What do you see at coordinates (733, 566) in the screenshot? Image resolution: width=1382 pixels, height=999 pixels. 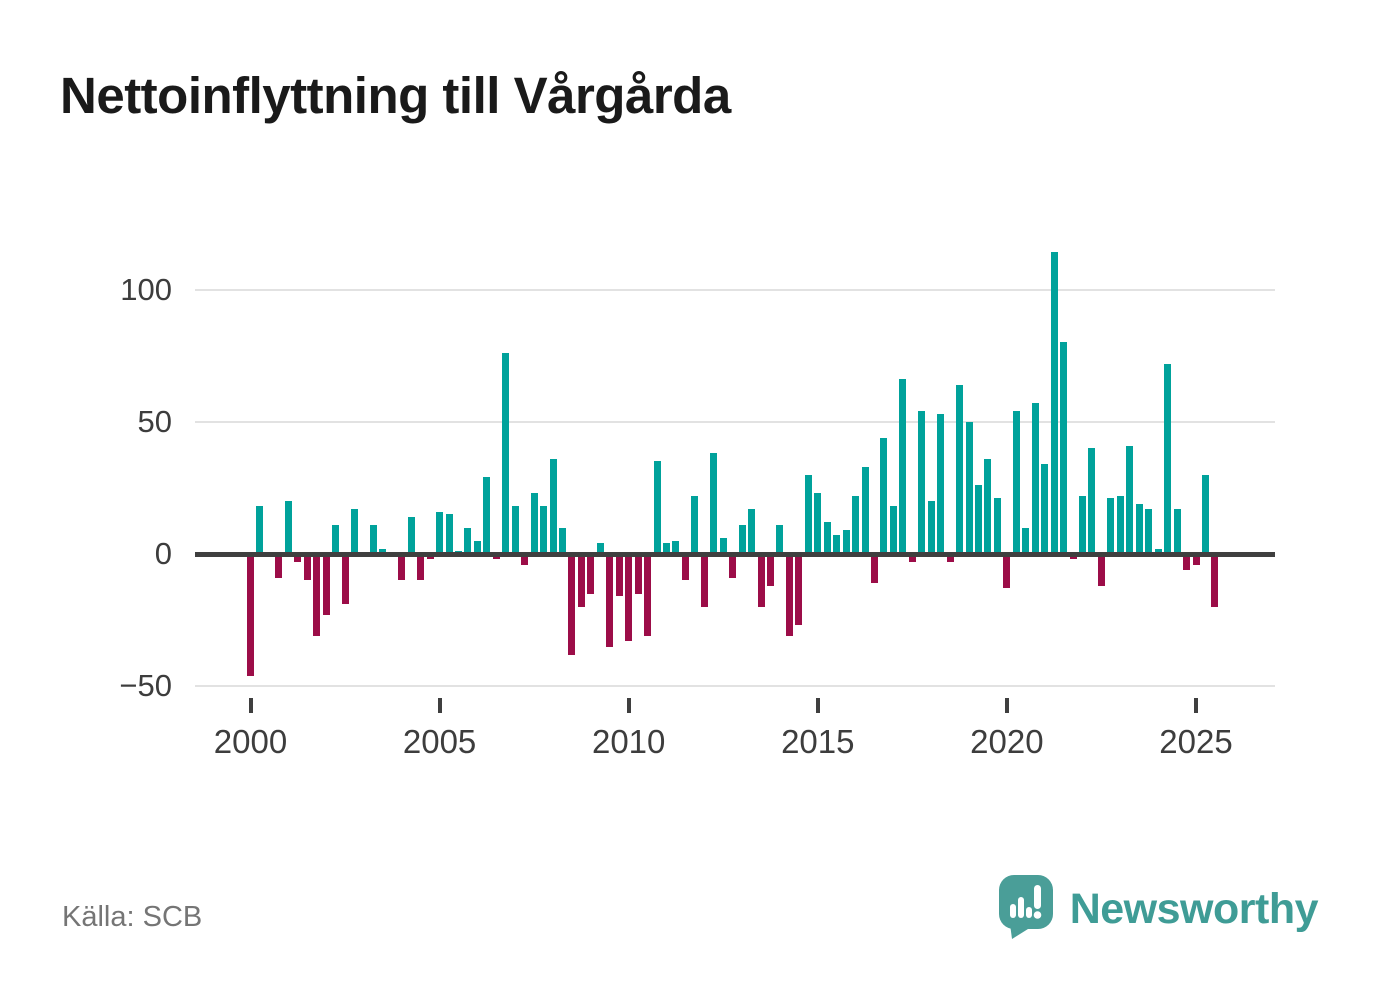 I see `bar-2012-q4` at bounding box center [733, 566].